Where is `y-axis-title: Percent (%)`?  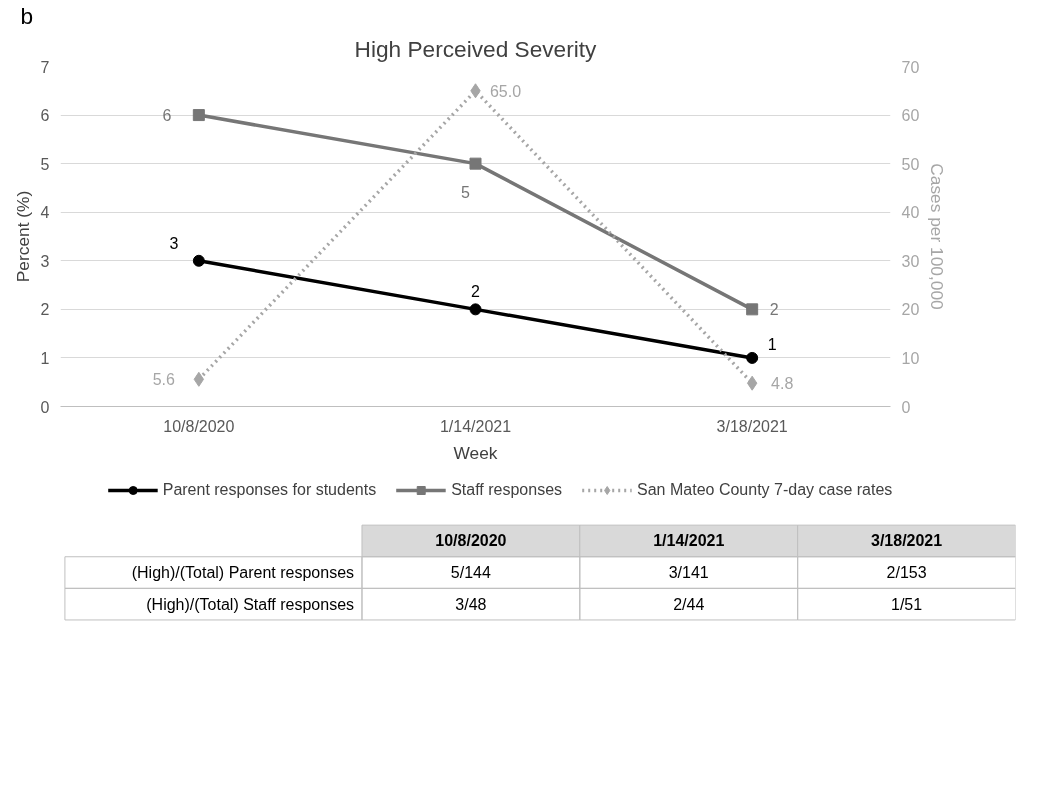
y-axis-title: Percent (%) is located at coordinates (22, 236).